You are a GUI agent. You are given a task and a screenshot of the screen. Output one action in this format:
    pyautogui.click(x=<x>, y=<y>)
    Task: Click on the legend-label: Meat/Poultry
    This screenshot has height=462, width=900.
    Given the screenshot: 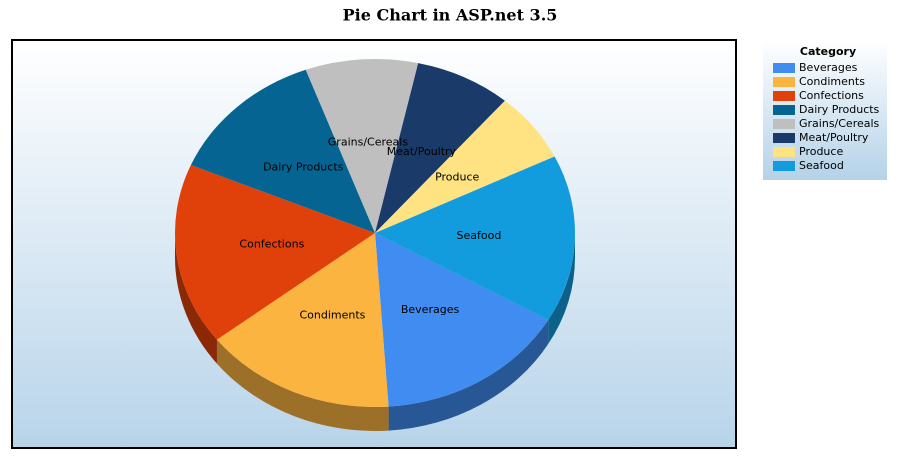 What is the action you would take?
    pyautogui.click(x=834, y=137)
    